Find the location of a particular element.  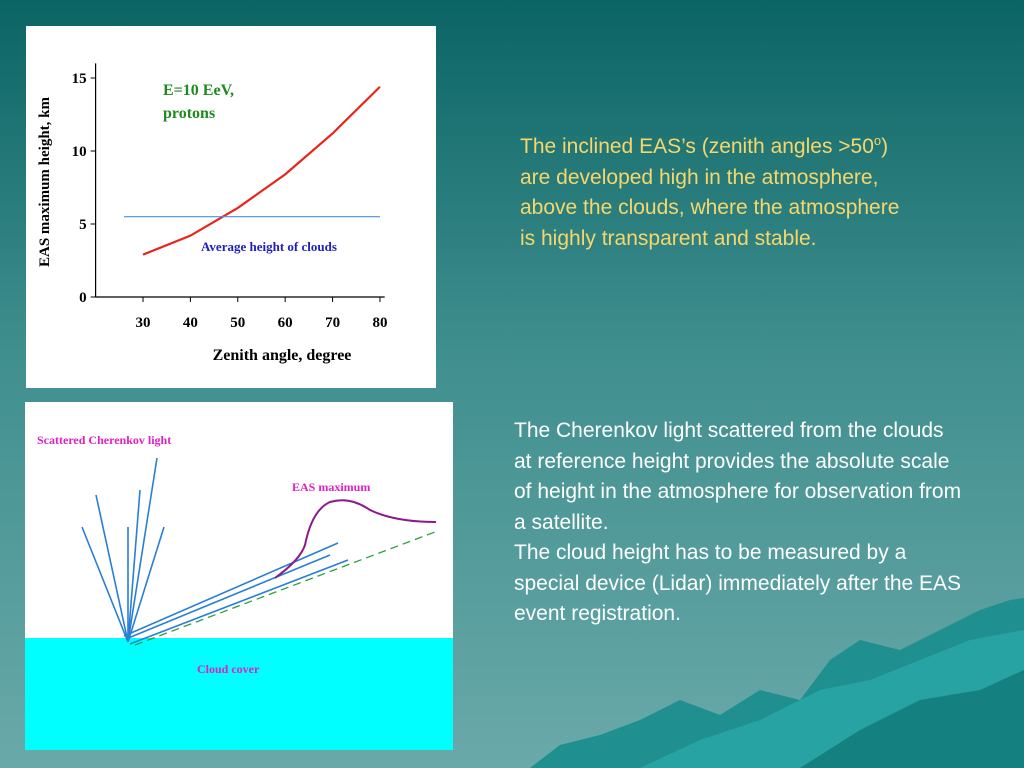

diagram-label: Cloud cover is located at coordinates (228, 669).